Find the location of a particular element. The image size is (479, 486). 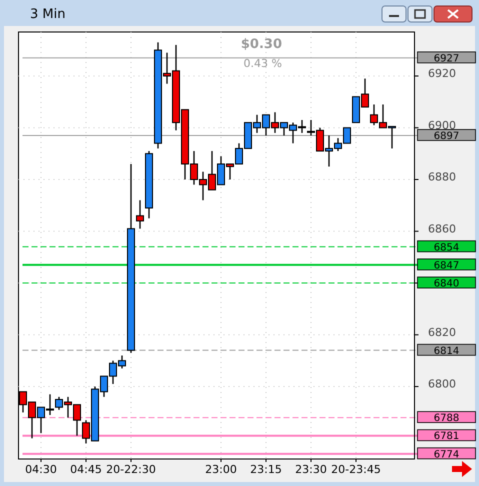

x-tick-label: 23:30 is located at coordinates (311, 469).